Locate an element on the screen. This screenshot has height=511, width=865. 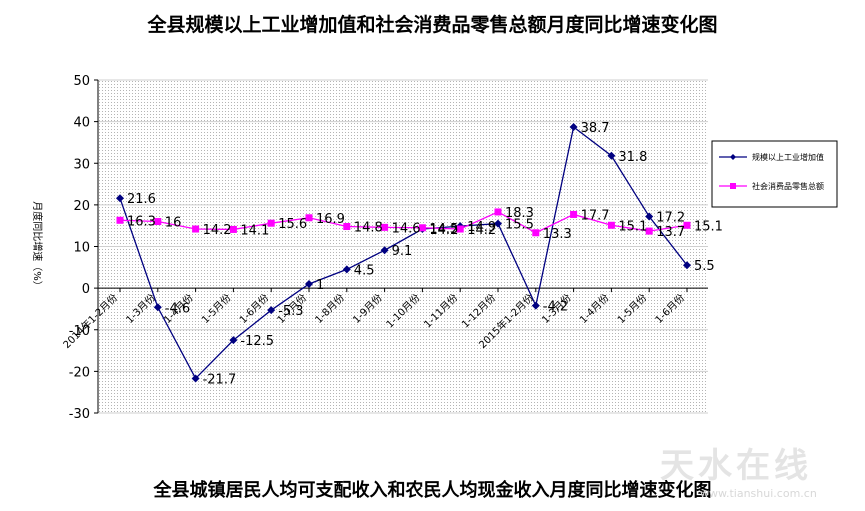
y-axis-label: 月度同比增速（%） is located at coordinates (37, 246).